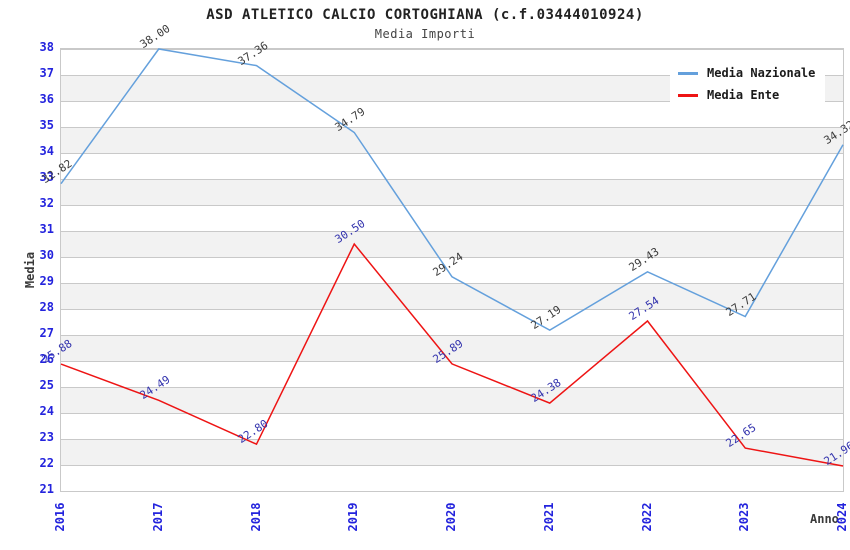 The width and height of the screenshot is (850, 550). I want to click on y-tick-label: 25, so click(46, 385).